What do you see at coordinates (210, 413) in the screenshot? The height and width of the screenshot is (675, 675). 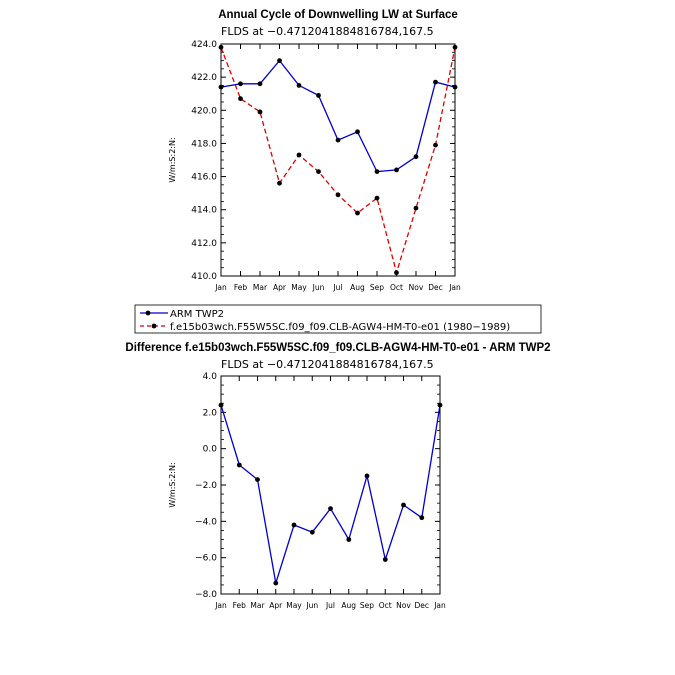 I see `y-tick-label: 2.0` at bounding box center [210, 413].